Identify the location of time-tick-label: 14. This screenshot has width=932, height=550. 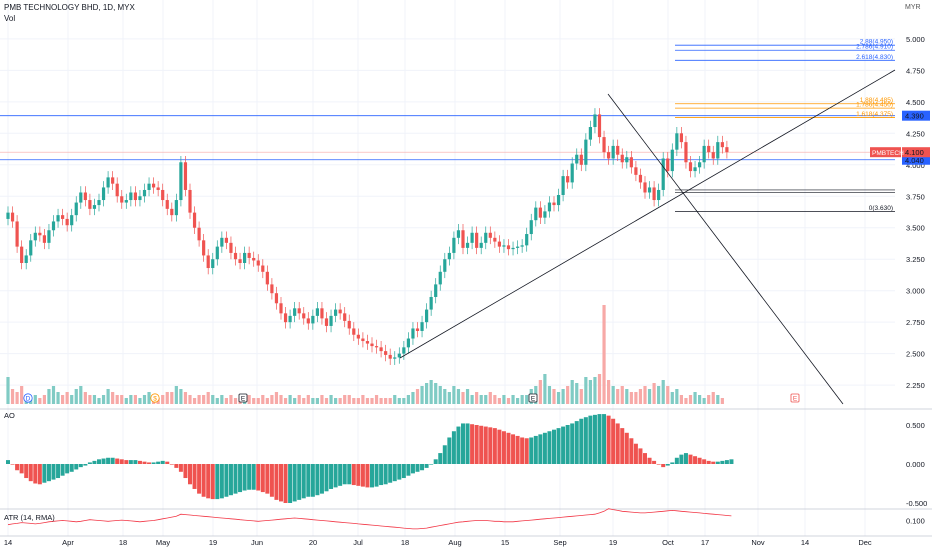
(8, 542).